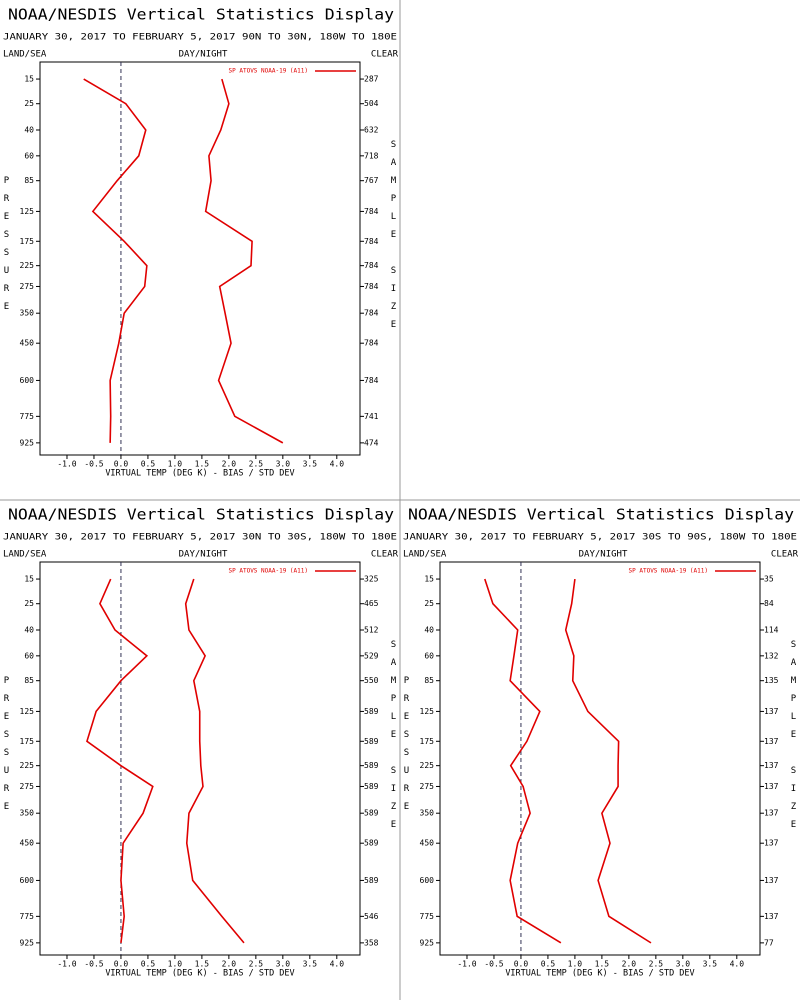 The width and height of the screenshot is (800, 1000). Describe the element at coordinates (202, 964) in the screenshot. I see `x-tick-label: 1.5` at that location.